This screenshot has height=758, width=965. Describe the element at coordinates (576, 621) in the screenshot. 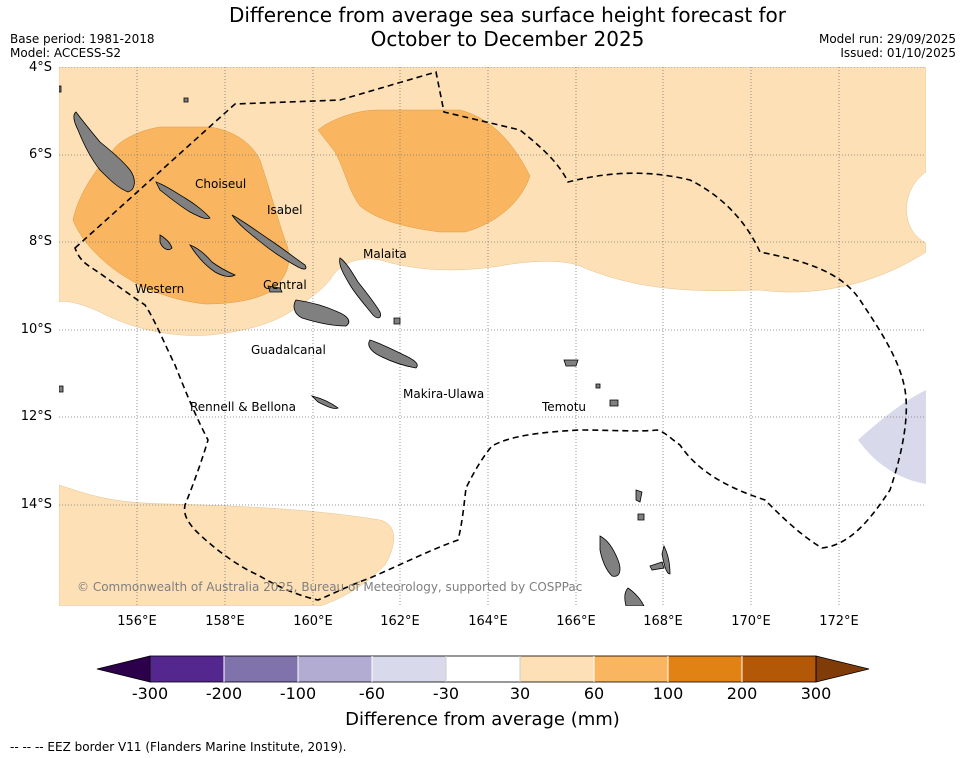

I see `lon-label-166e: 166°E` at that location.